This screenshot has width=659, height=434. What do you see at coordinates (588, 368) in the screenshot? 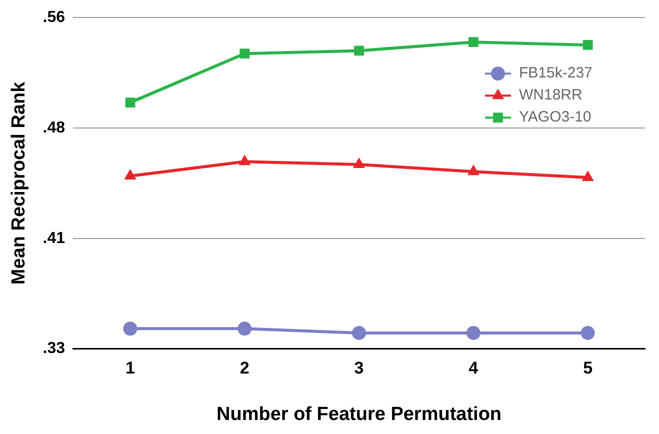
I see `x-tick-label: 5` at bounding box center [588, 368].